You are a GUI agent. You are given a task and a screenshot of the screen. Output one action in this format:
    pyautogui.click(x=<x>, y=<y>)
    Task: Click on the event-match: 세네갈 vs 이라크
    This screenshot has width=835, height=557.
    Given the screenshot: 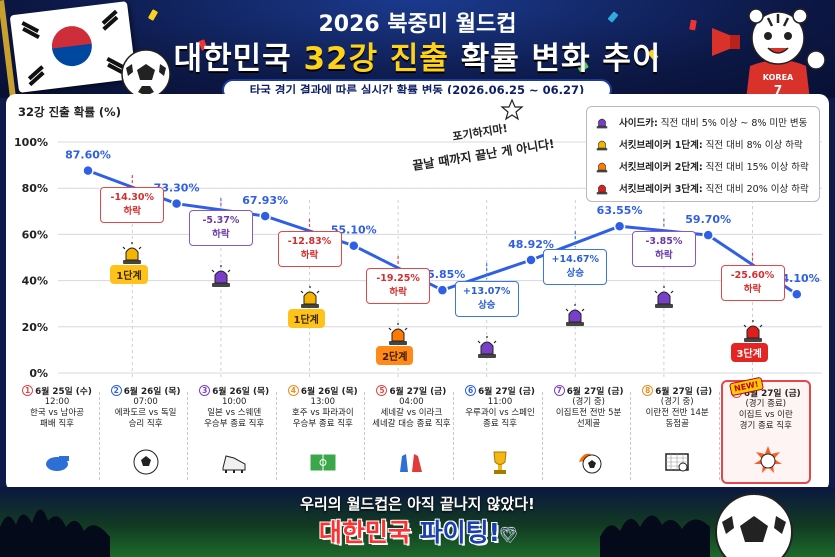 What is the action you would take?
    pyautogui.click(x=411, y=413)
    